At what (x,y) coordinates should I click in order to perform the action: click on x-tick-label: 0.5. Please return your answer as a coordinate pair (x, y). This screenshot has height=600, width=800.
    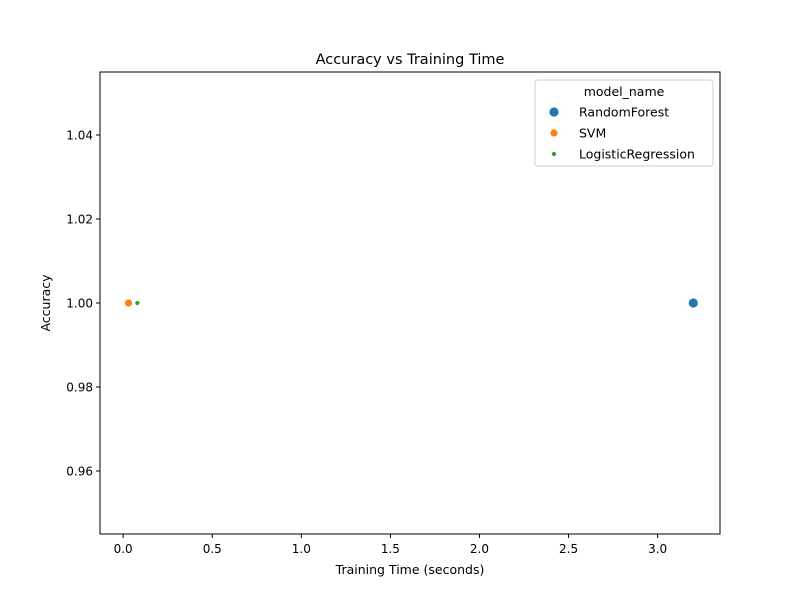
    Looking at the image, I should click on (212, 549).